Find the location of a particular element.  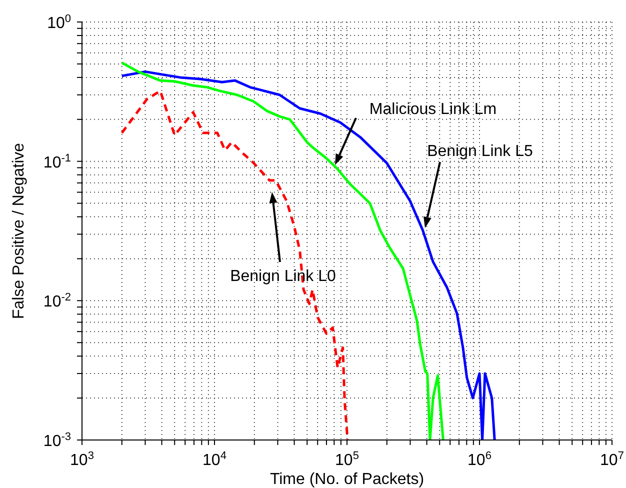

x-tick-label: 10$^{3}$ is located at coordinates (82, 459).